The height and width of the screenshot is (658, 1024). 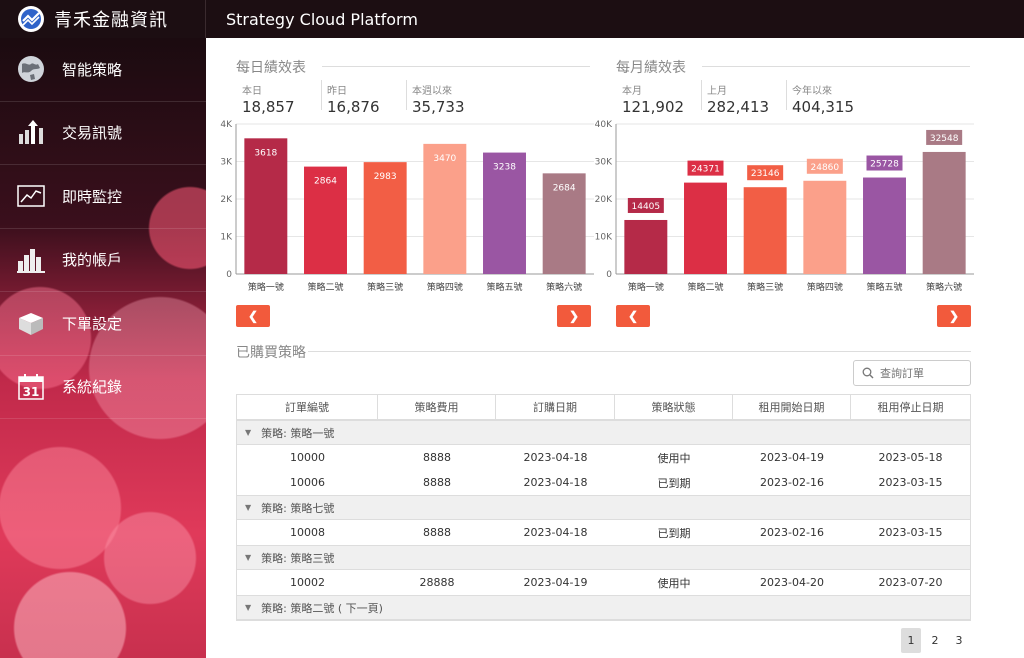 What do you see at coordinates (268, 107) in the screenshot?
I see `stat-value: 18,857` at bounding box center [268, 107].